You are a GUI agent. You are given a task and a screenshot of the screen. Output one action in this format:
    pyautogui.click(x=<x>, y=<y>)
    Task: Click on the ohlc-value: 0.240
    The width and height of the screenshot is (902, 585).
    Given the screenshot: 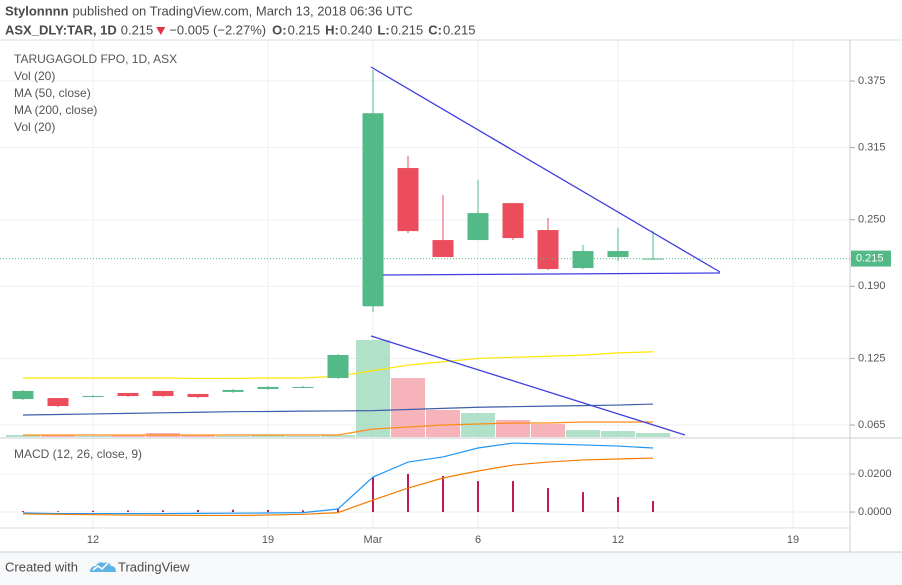 What is the action you would take?
    pyautogui.click(x=356, y=29)
    